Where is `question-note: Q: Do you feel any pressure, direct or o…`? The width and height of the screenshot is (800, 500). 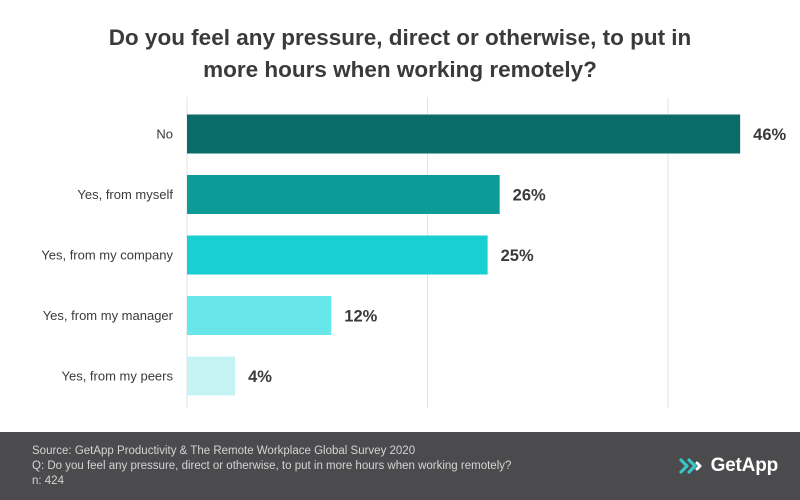
question-note: Q: Do you feel any pressure, direct or o… is located at coordinates (272, 466).